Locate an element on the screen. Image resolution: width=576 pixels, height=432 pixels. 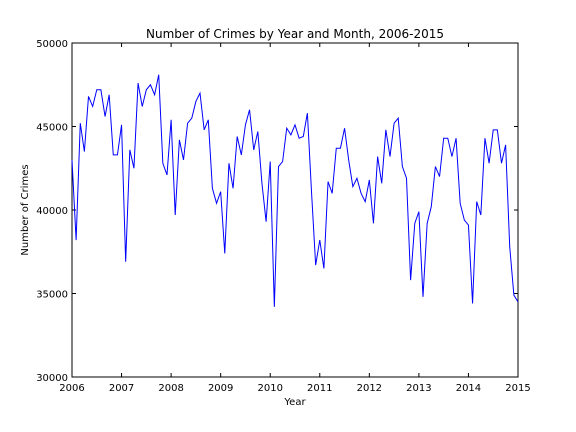
x-tick-label: 2006 is located at coordinates (71, 388).